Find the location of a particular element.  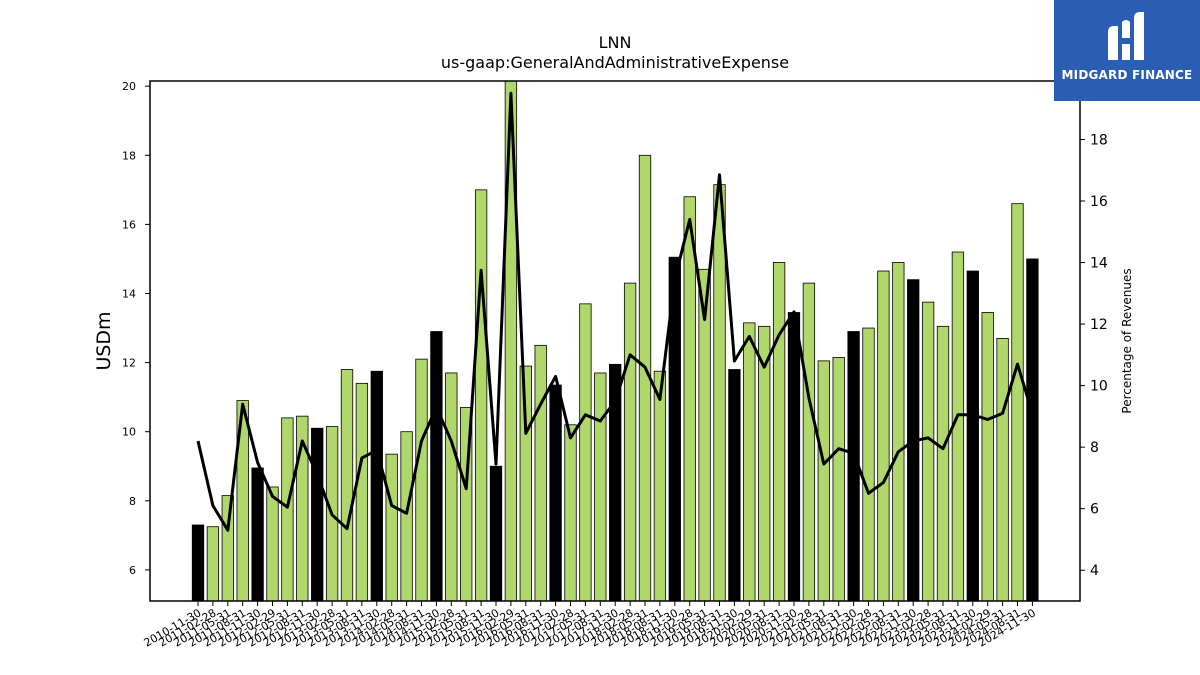

y-tick-label: 16 is located at coordinates (129, 224).